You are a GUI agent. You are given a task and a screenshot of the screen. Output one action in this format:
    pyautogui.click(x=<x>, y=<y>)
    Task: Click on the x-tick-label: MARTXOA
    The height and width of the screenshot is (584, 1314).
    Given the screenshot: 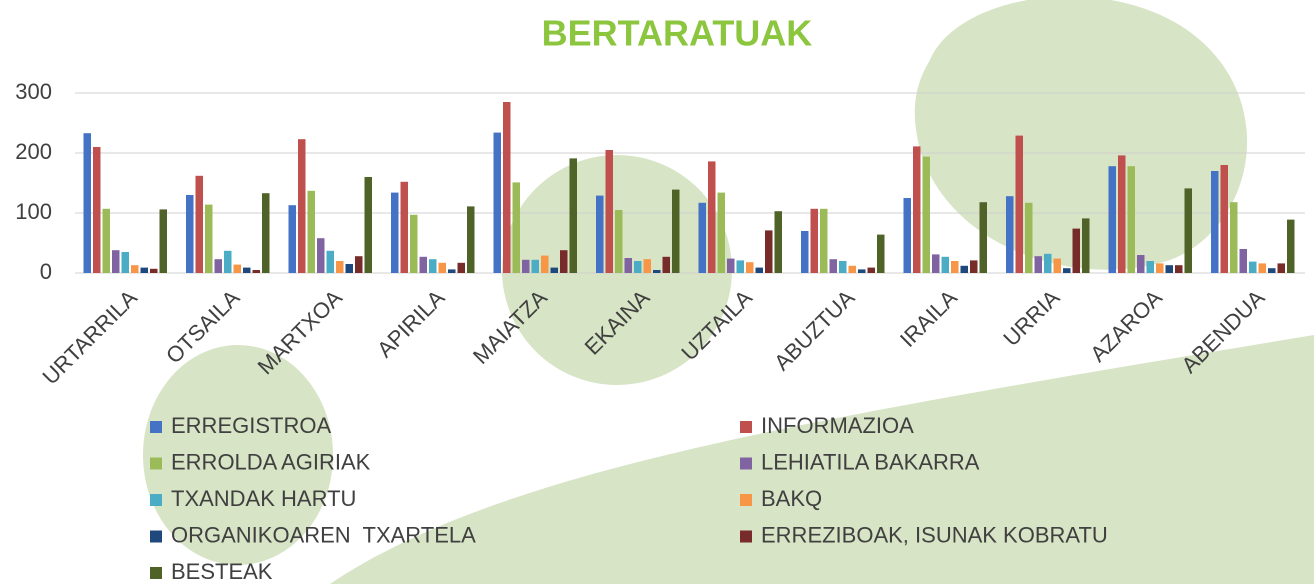 What is the action you would take?
    pyautogui.click(x=300, y=332)
    